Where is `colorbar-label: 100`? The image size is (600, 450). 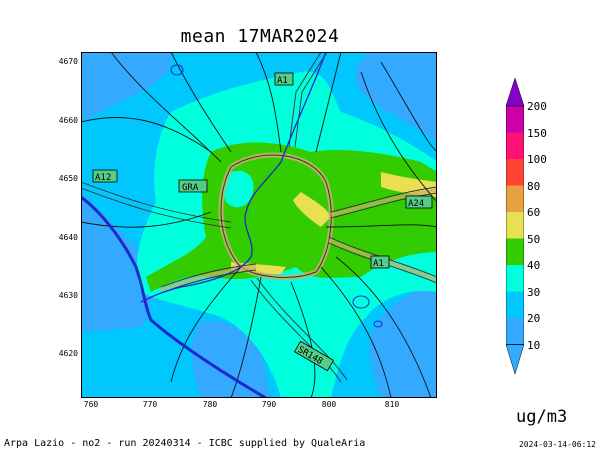
colorbar-label: 100 is located at coordinates (537, 159).